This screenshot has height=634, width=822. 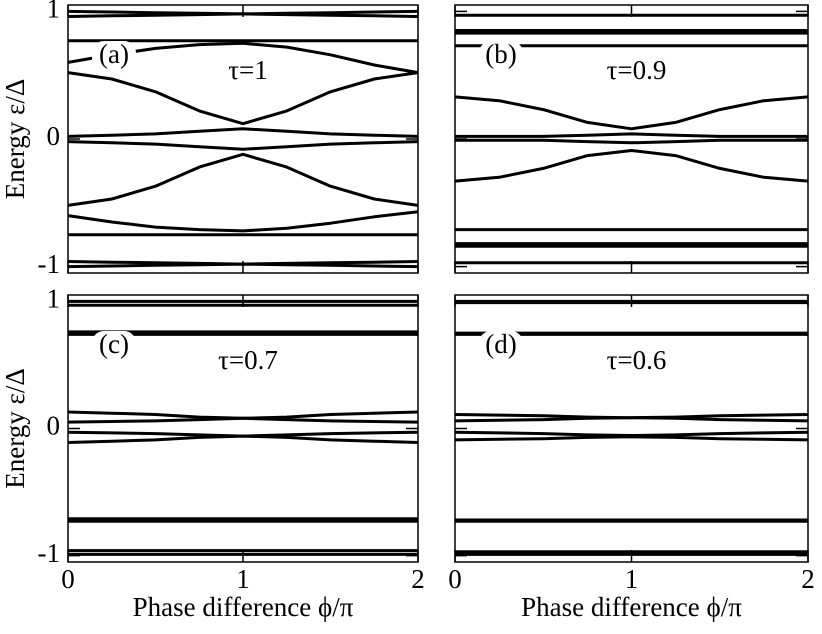 I want to click on panel-label: (a), so click(x=114, y=54).